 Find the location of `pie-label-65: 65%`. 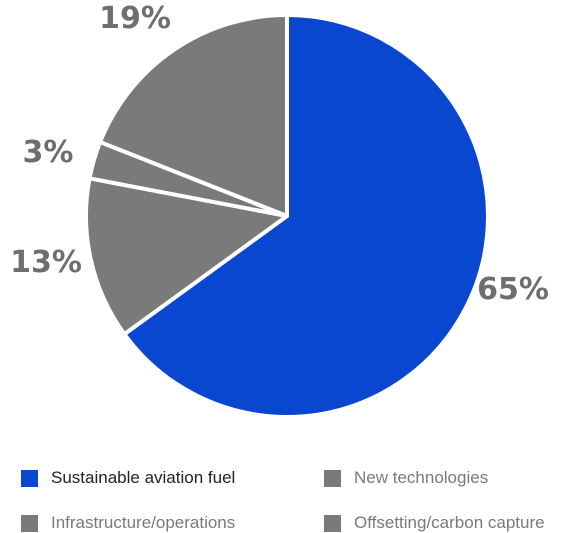

pie-label-65: 65% is located at coordinates (513, 289).